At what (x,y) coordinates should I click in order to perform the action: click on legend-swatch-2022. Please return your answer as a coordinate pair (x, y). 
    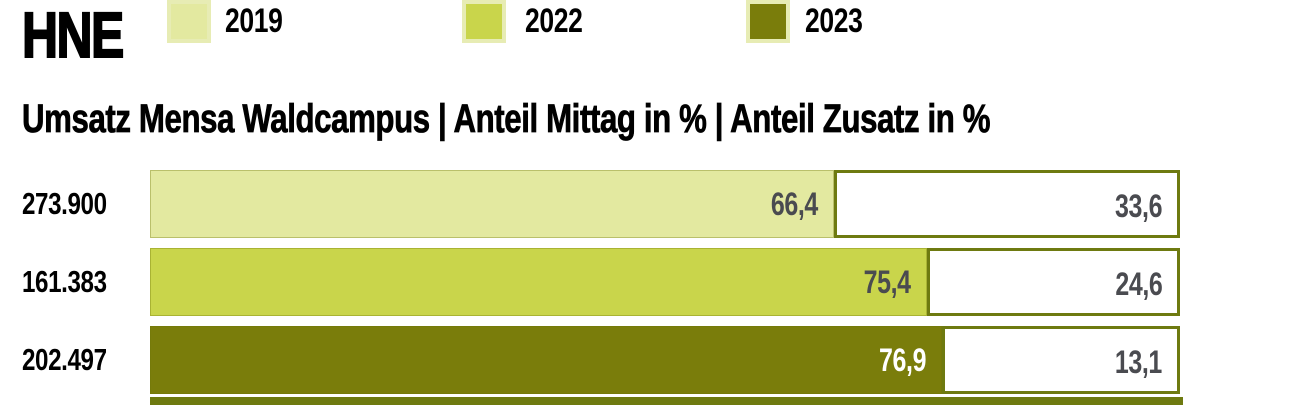
    Looking at the image, I should click on (484, 21).